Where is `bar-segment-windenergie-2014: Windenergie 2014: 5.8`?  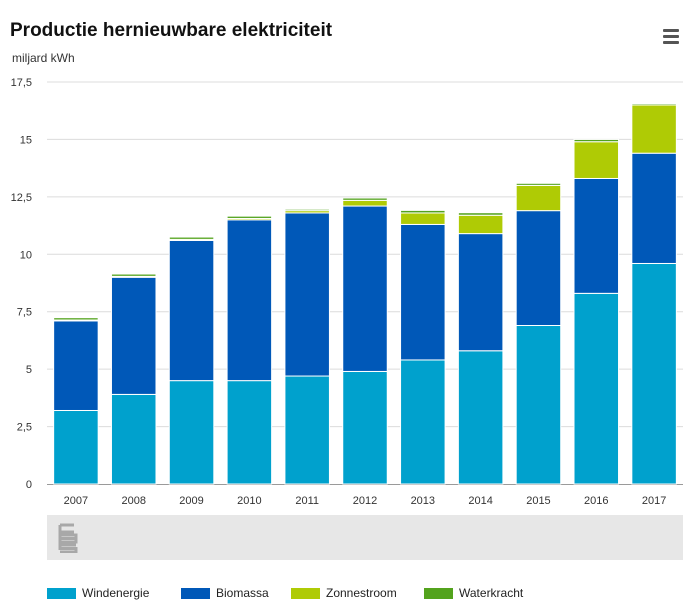
bar-segment-windenergie-2014: Windenergie 2014: 5.8 is located at coordinates (480, 417).